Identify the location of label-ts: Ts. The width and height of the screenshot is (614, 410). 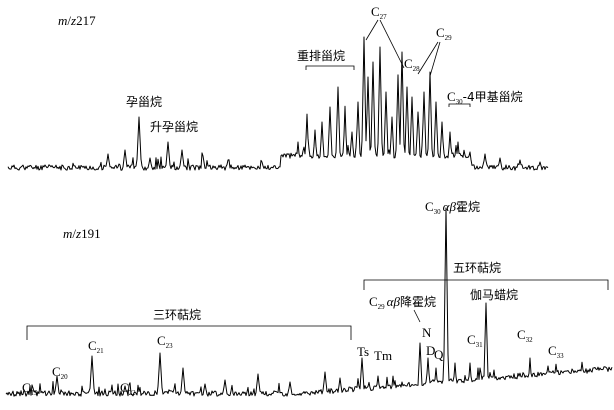
(363, 351).